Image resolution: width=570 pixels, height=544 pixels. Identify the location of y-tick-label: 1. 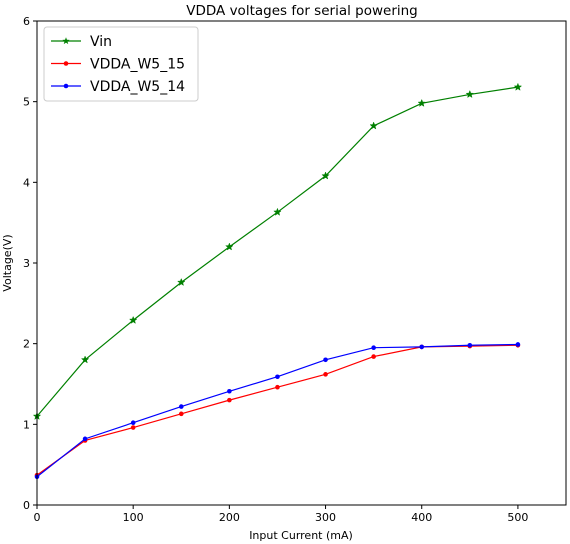
(26, 424).